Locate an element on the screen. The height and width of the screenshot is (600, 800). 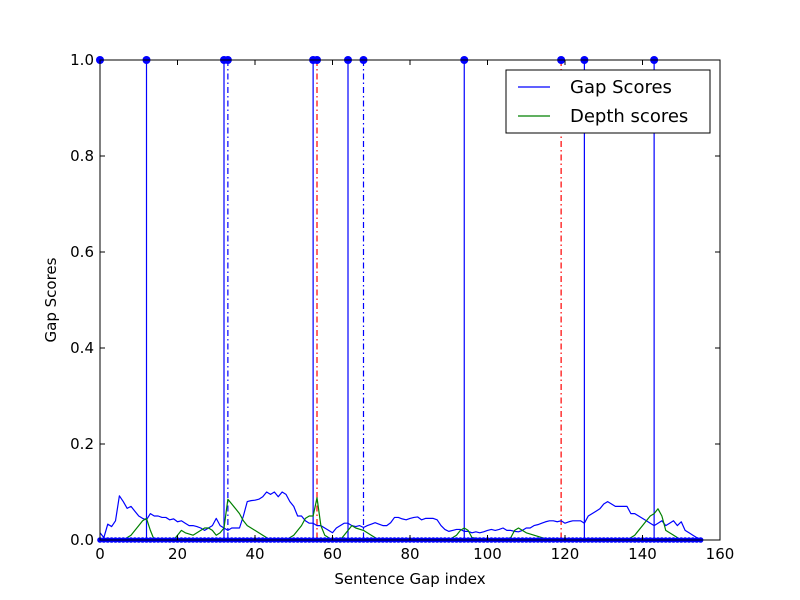
y-tick-label-1: 0.2 is located at coordinates (82, 444).